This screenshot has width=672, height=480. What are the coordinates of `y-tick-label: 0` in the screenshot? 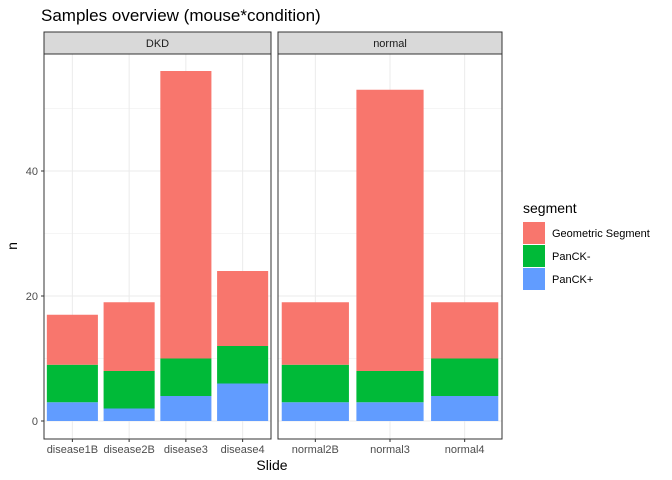 It's located at (35, 422).